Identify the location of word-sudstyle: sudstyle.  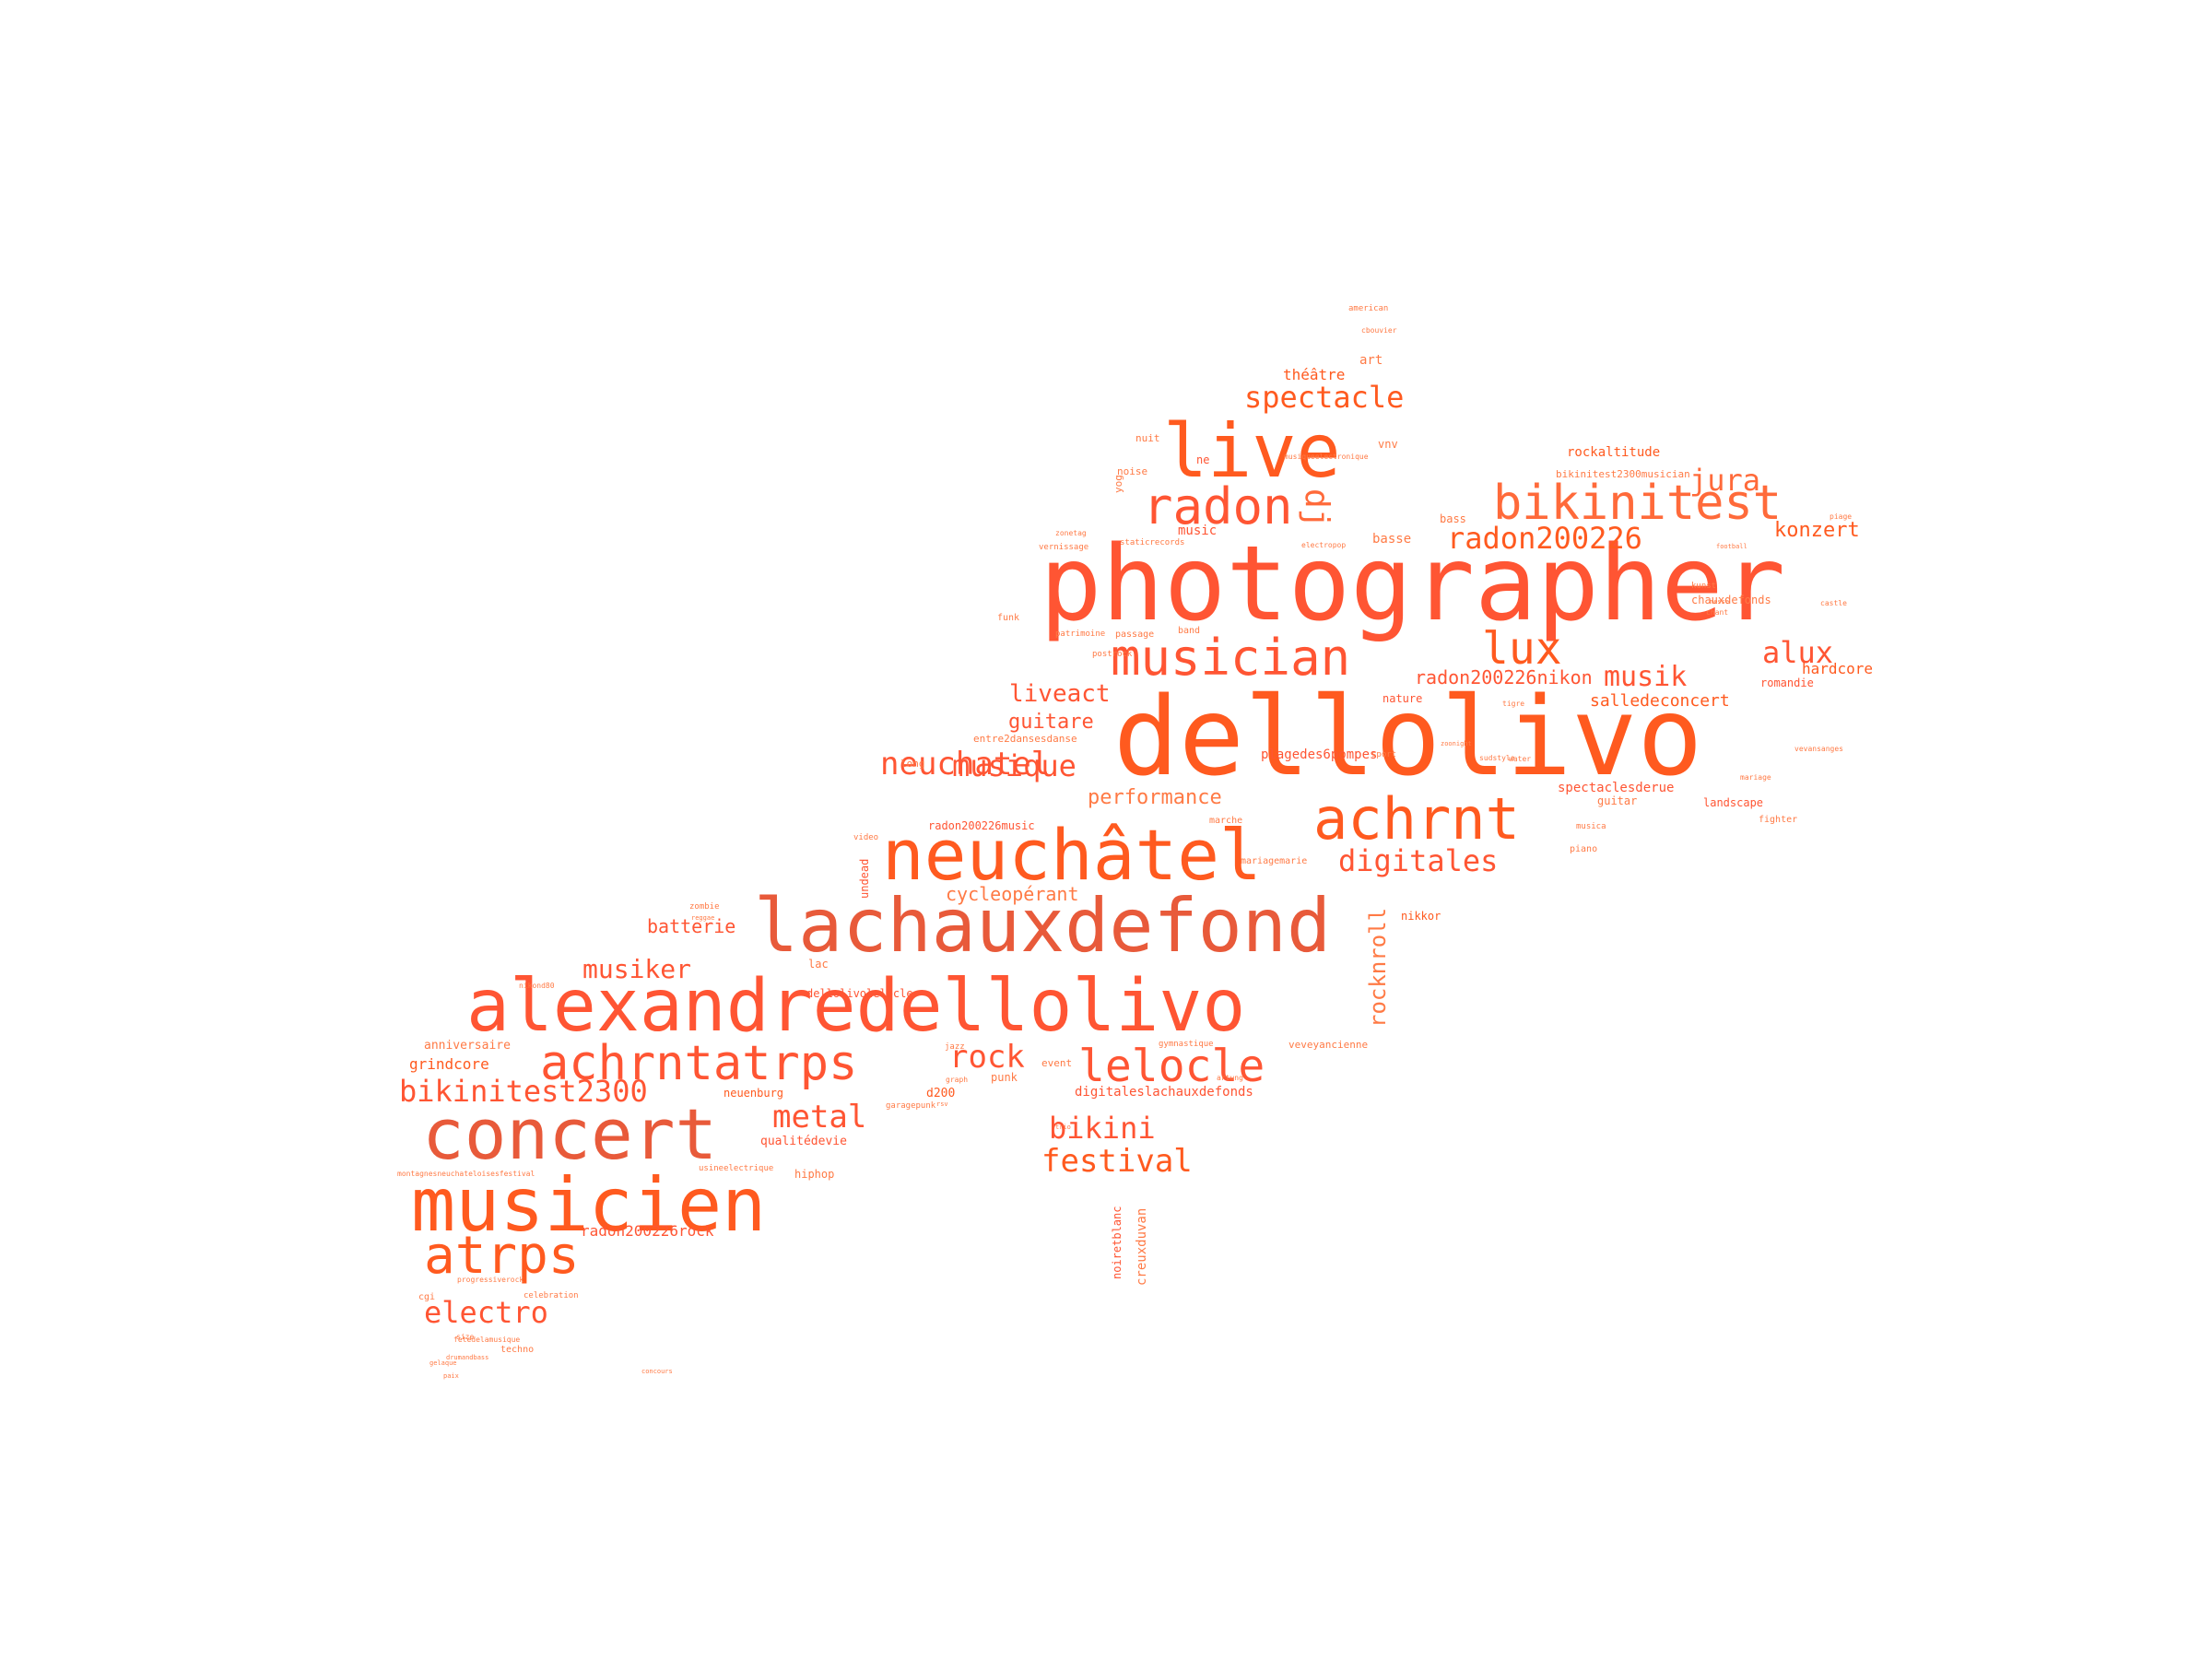
(1497, 758).